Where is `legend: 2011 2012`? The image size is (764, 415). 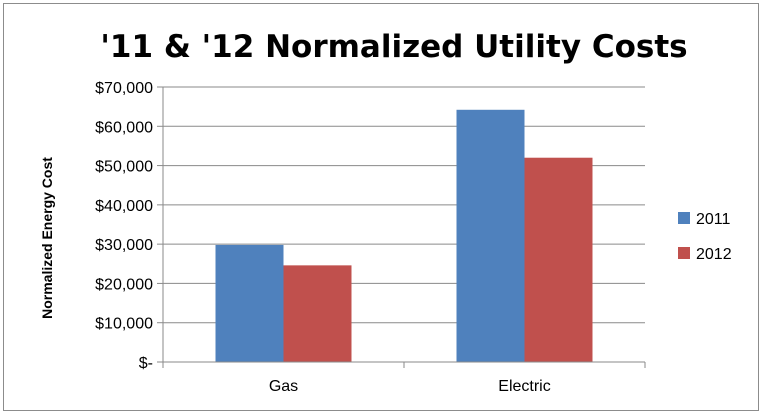
legend: 2011 2012 is located at coordinates (705, 237).